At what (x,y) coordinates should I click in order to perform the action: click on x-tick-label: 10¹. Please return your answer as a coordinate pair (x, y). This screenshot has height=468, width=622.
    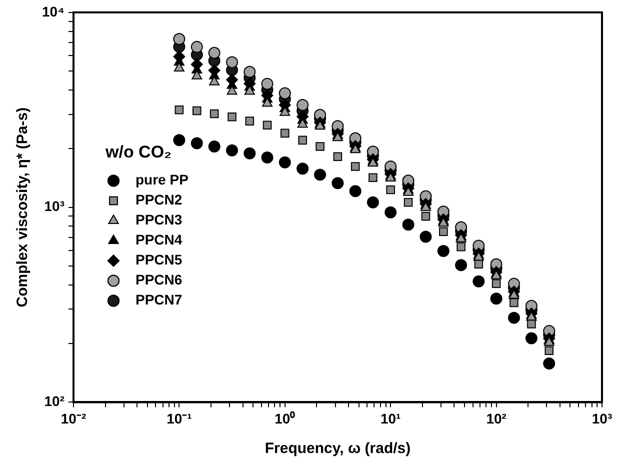
    Looking at the image, I should click on (391, 418).